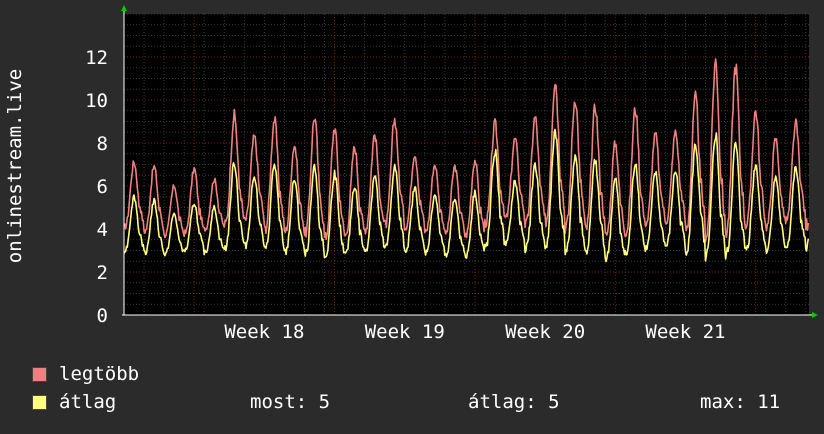 This screenshot has height=434, width=824. What do you see at coordinates (290, 402) in the screenshot?
I see `stat-now: most: 5` at bounding box center [290, 402].